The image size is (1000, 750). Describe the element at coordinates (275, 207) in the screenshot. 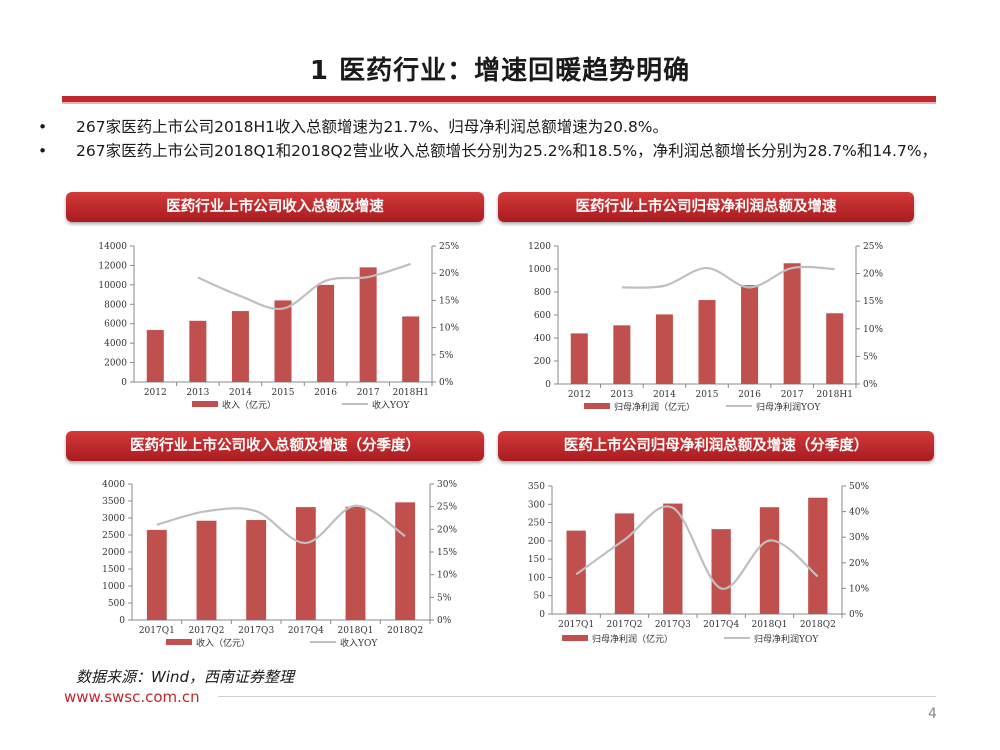

I see `panel-header-revenue: 医药行业上市公司收入总额及增速` at that location.